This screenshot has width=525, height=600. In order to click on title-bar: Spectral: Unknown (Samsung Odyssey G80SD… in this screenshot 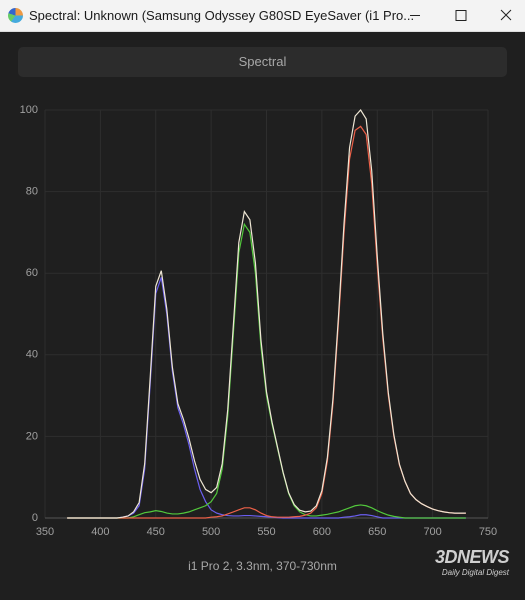, I will do `click(262, 16)`.